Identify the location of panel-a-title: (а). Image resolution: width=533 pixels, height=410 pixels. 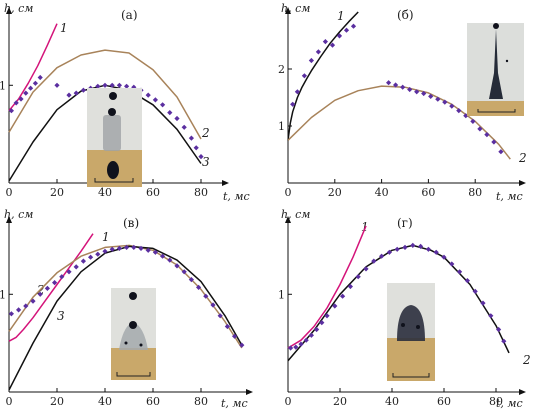
(129, 15).